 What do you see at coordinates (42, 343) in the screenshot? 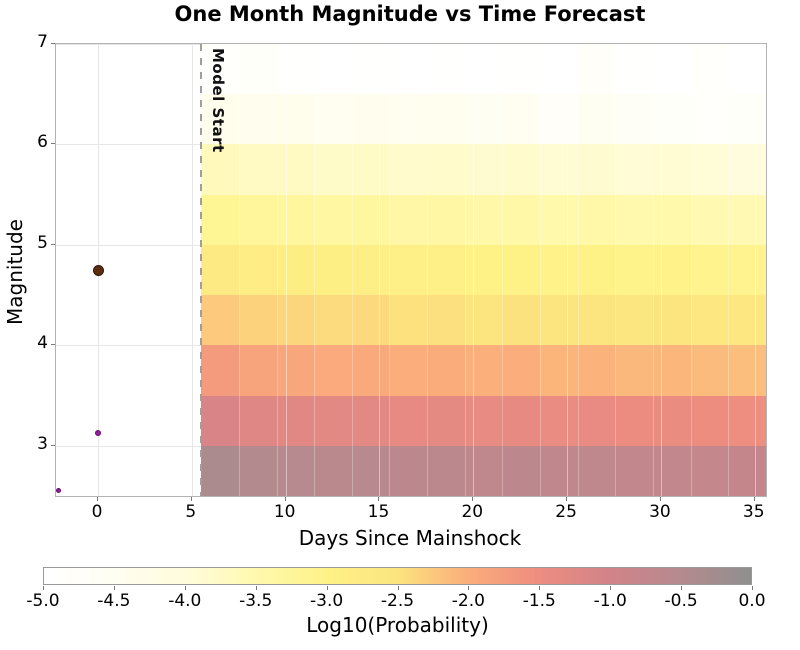
I see `y-tick-label: 4` at bounding box center [42, 343].